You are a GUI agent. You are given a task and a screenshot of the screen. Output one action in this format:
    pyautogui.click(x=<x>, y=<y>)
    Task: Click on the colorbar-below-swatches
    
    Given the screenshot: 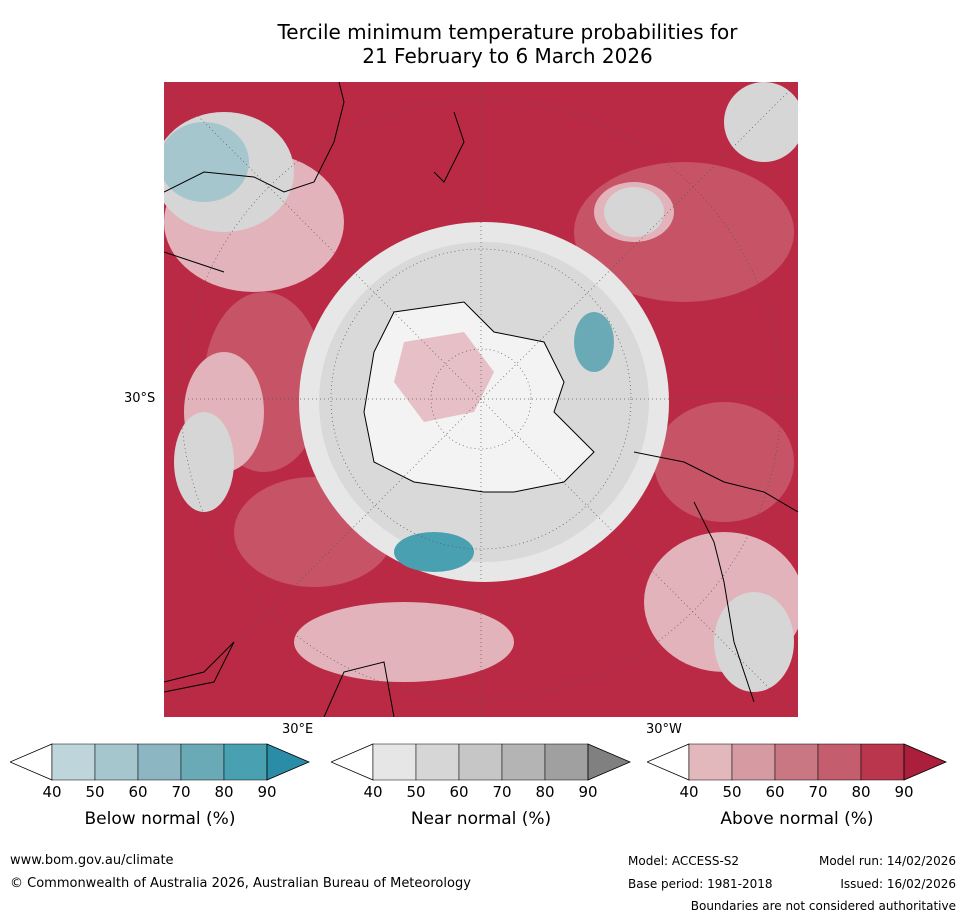 What is the action you would take?
    pyautogui.click(x=160, y=762)
    